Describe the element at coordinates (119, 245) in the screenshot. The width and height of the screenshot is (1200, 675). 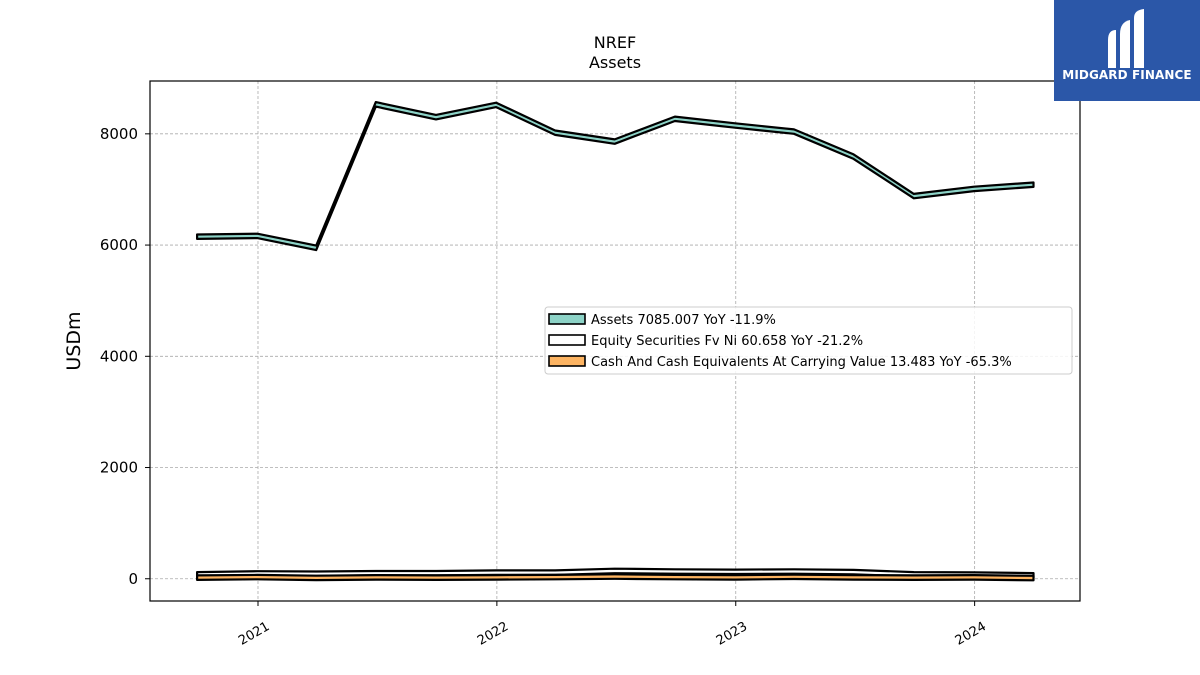
I see `y-tick-label: 6000` at that location.